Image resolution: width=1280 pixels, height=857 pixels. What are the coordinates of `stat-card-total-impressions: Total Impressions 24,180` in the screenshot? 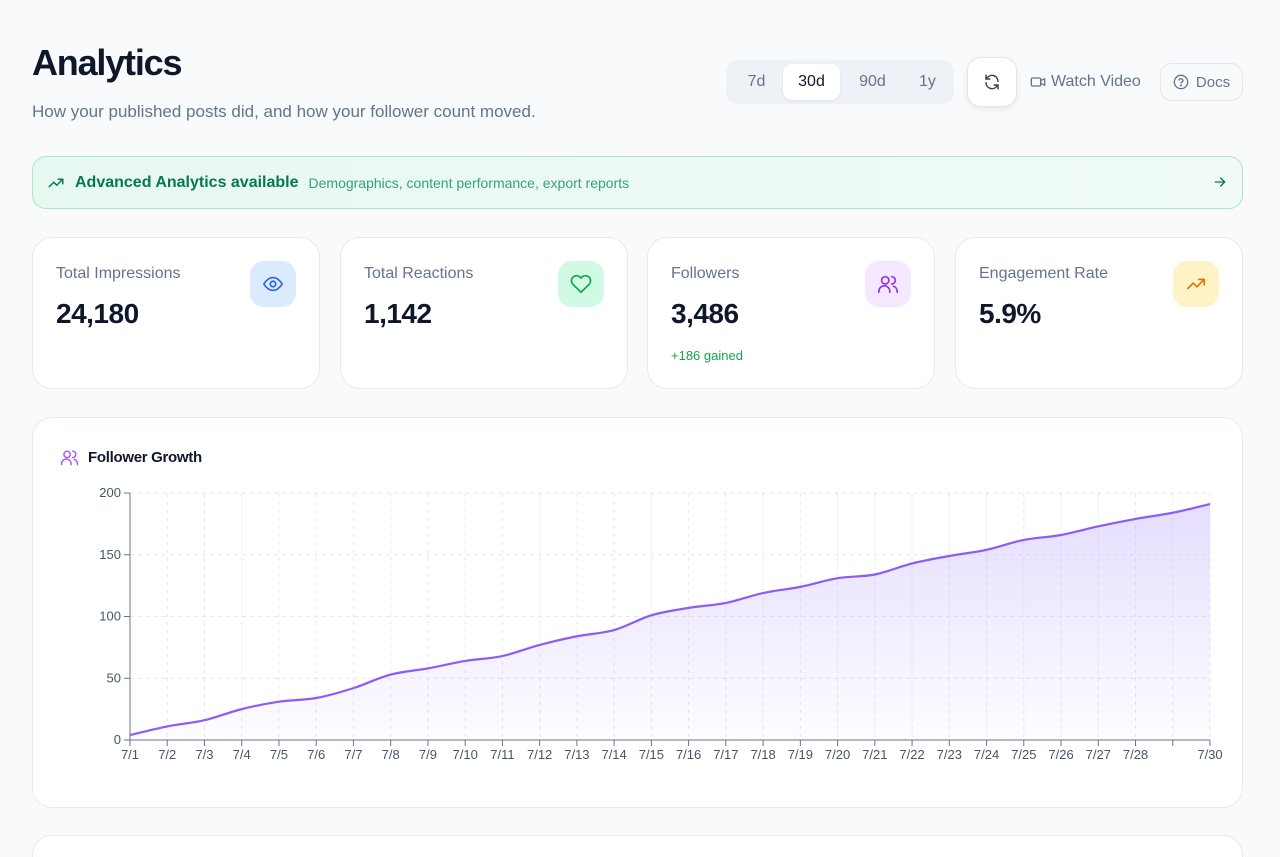 It's located at (176, 313).